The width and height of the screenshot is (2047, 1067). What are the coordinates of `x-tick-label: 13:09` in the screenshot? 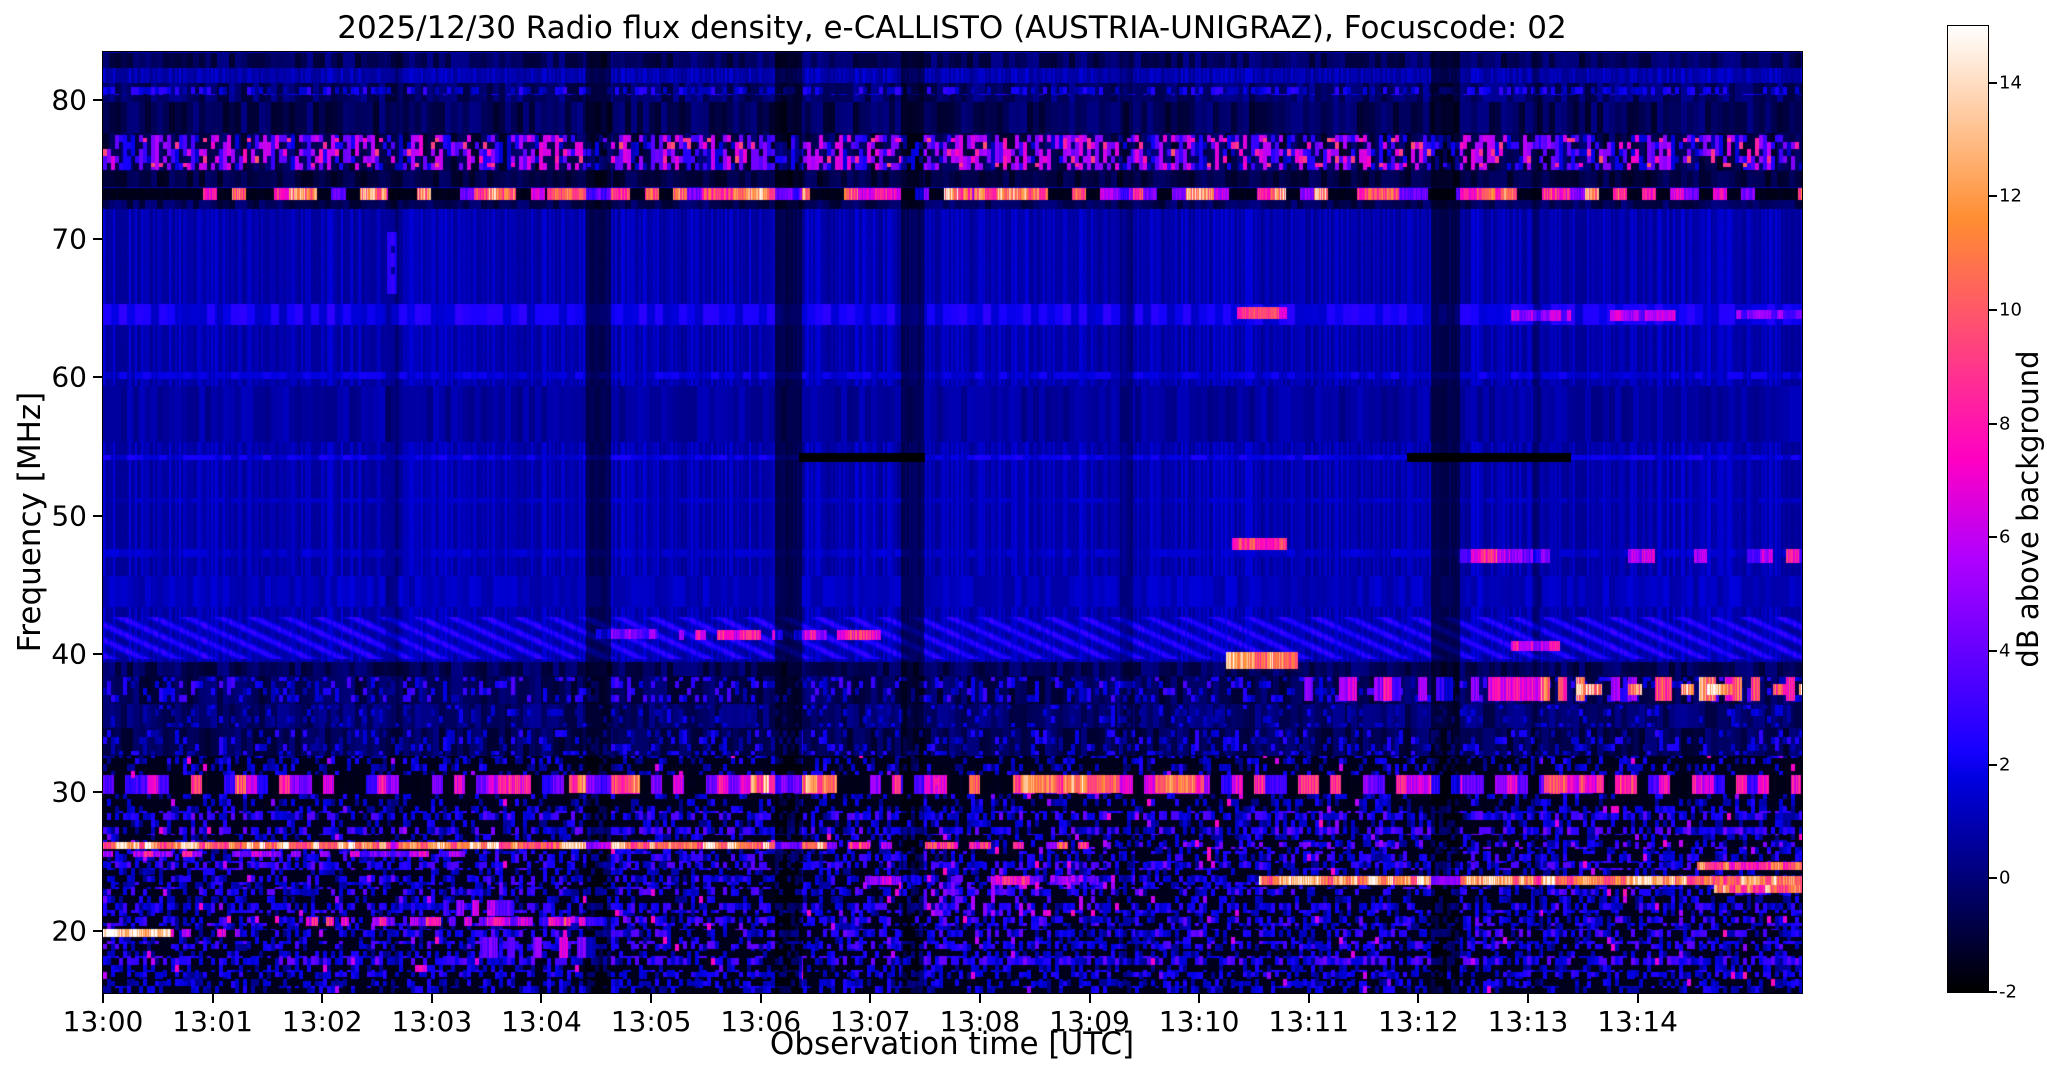 It's located at (1089, 1021).